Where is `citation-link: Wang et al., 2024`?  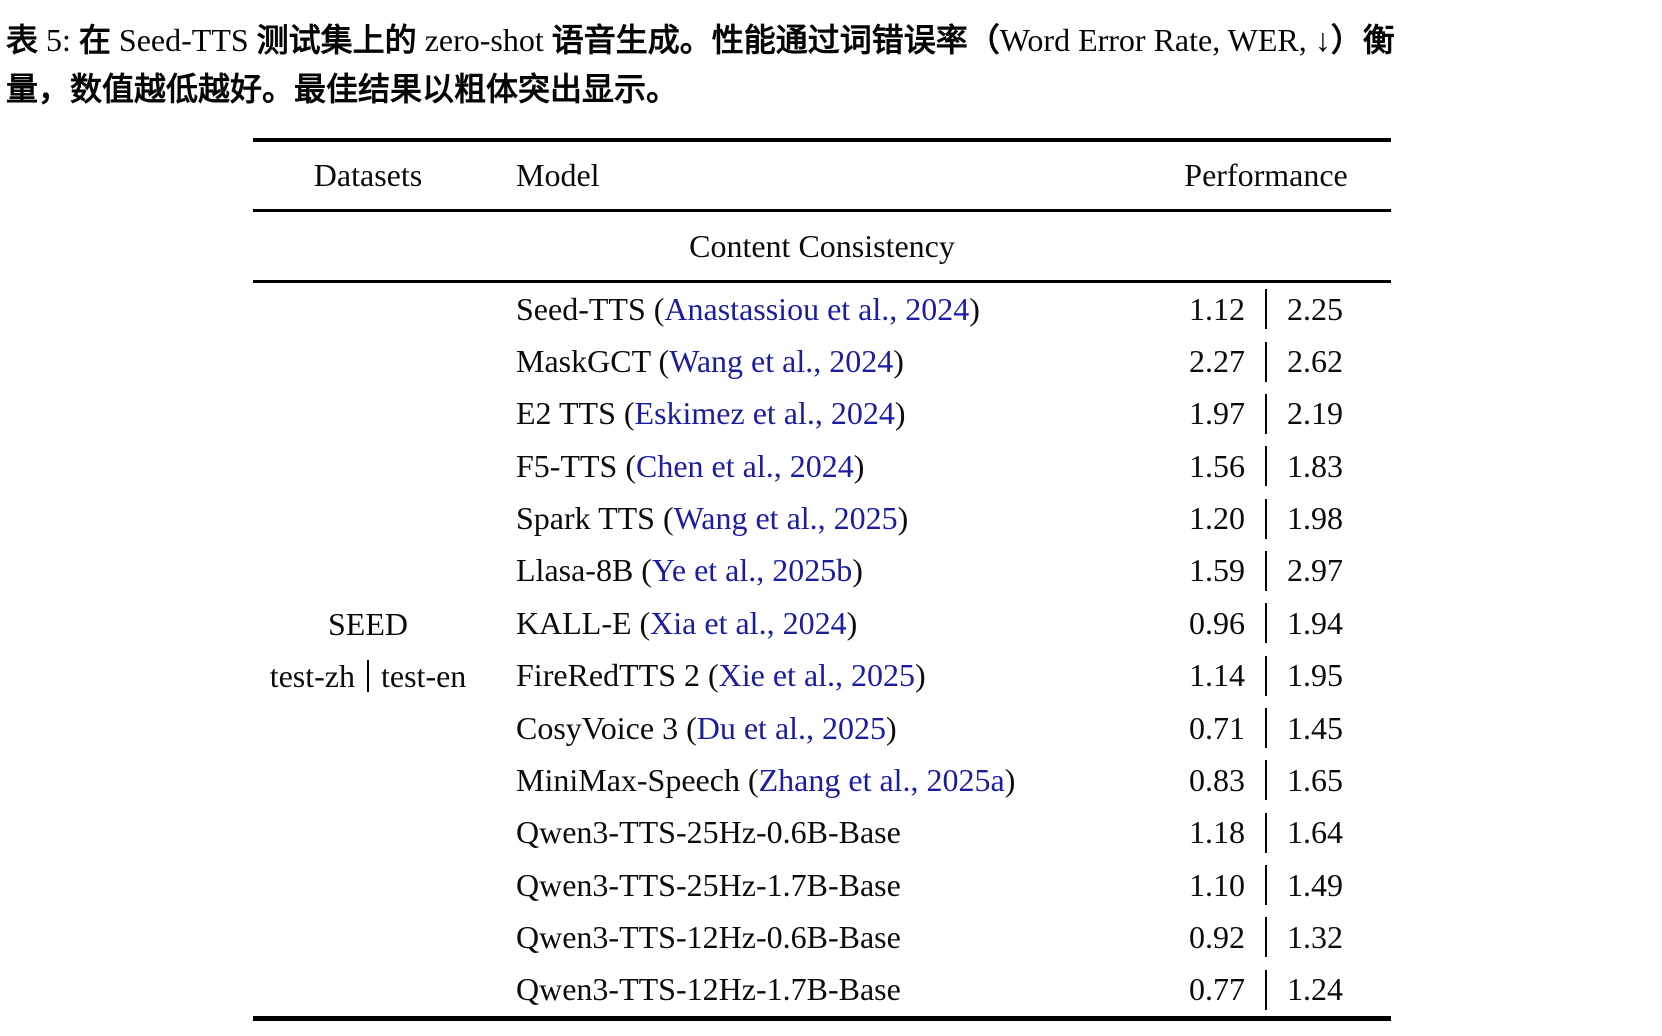 citation-link: Wang et al., 2024 is located at coordinates (781, 361).